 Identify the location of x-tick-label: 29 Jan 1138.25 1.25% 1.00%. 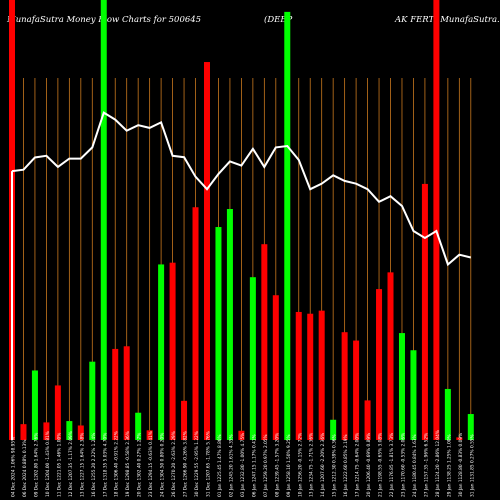
(449, 465).